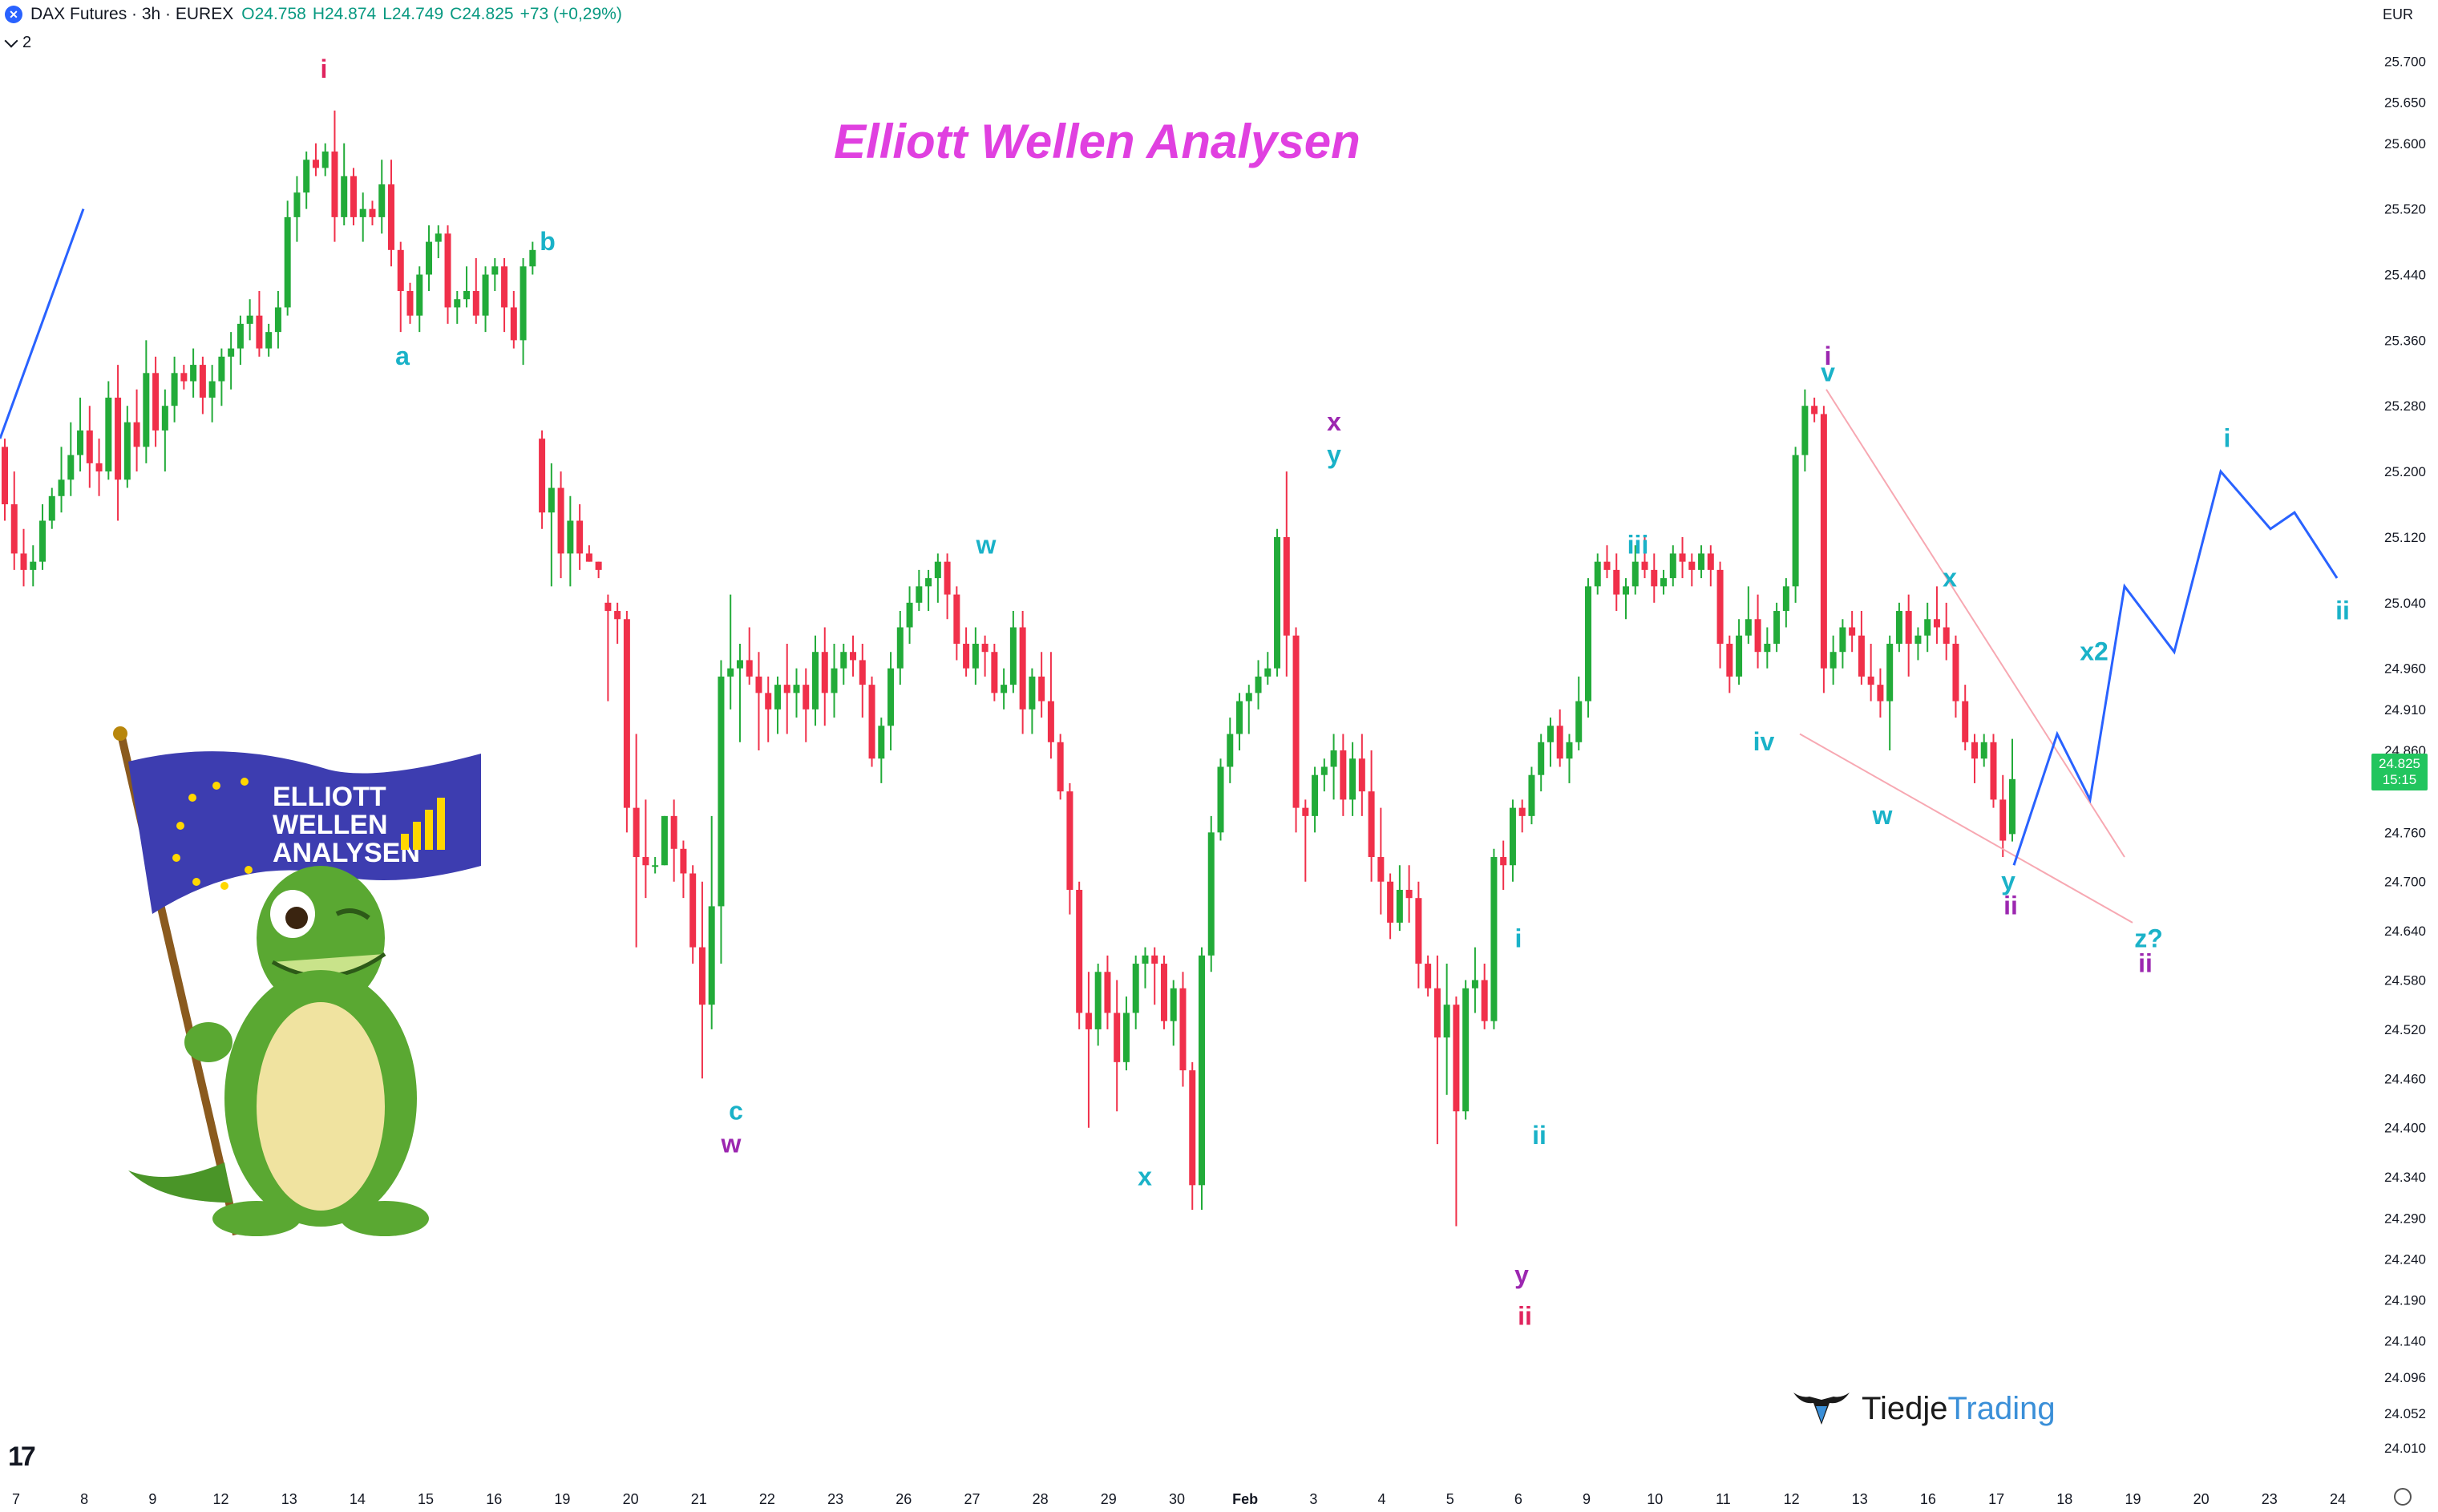  I want to click on x-tick-label: 12, so click(1792, 1499).